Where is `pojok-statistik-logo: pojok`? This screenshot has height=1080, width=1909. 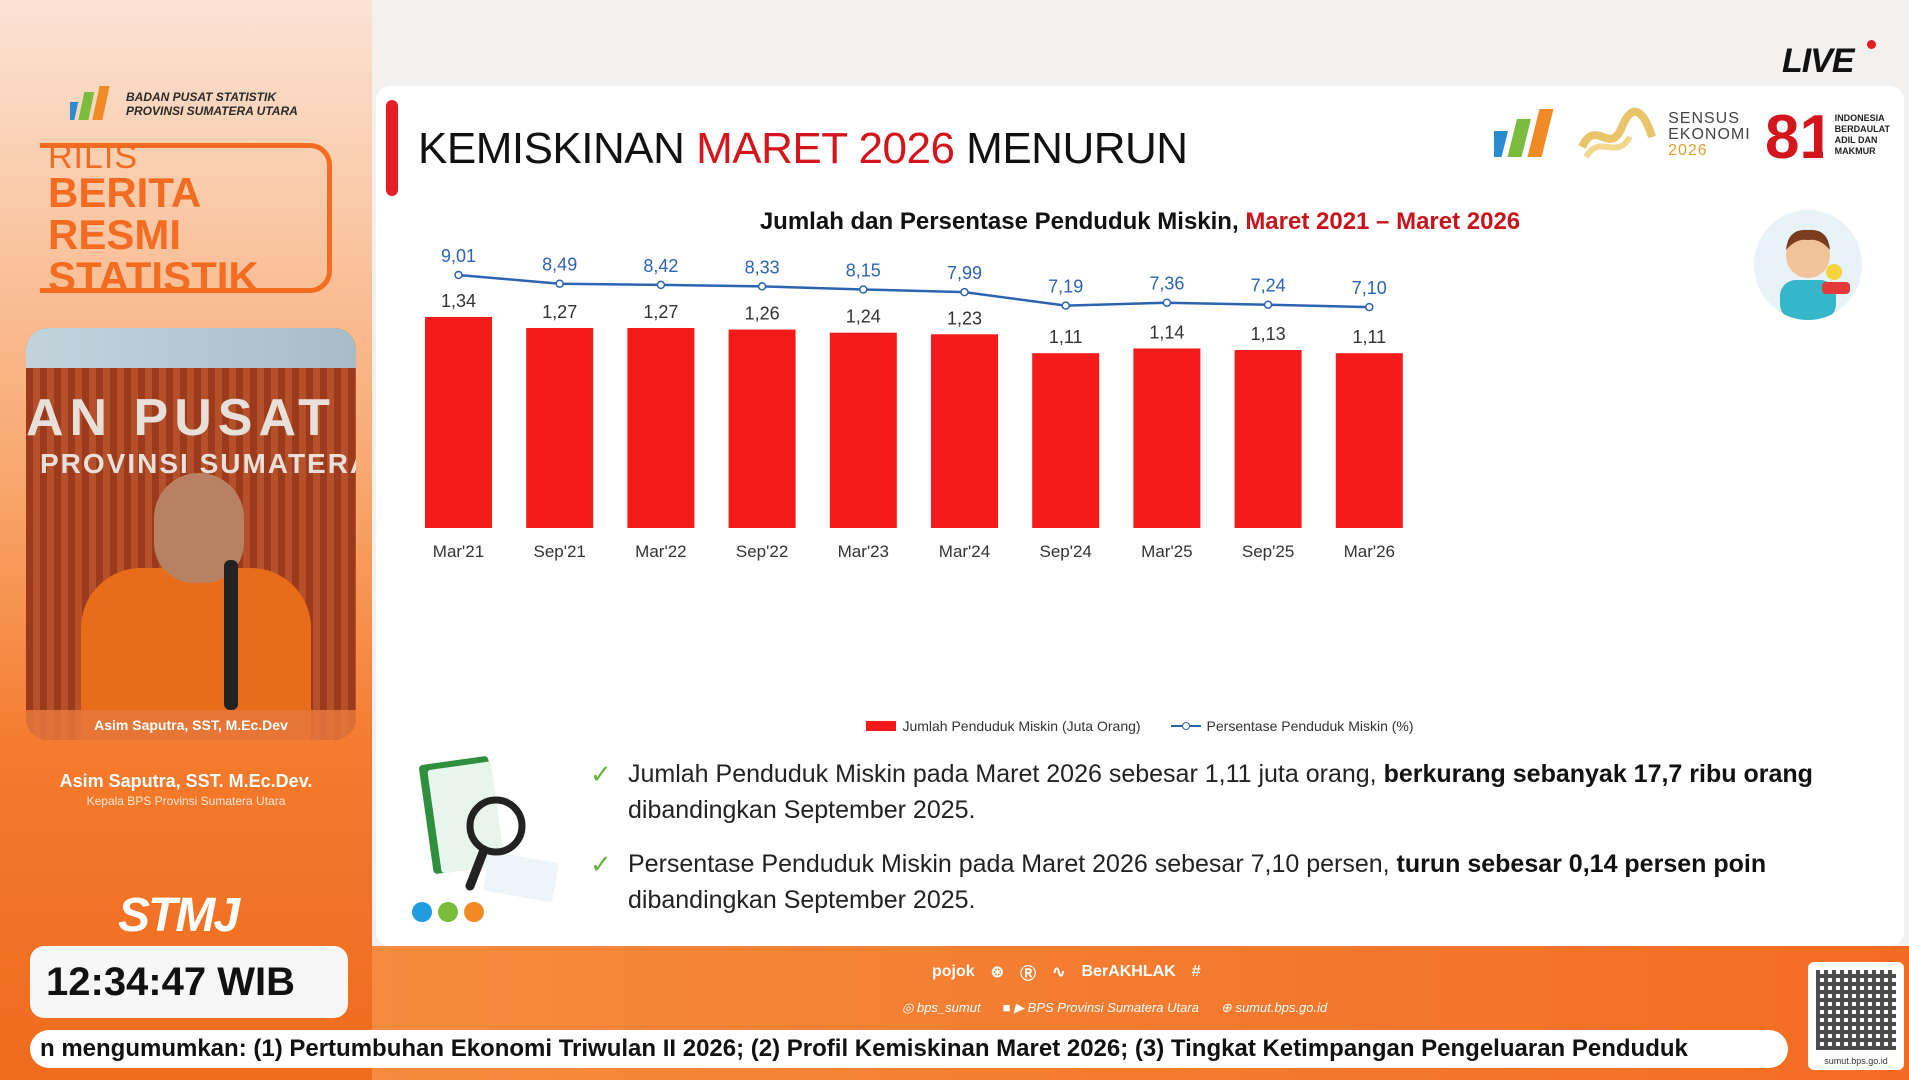
pojok-statistik-logo: pojok is located at coordinates (953, 971).